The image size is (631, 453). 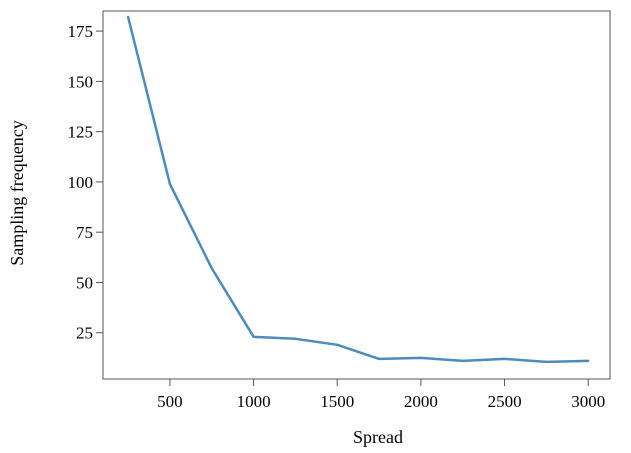 What do you see at coordinates (84, 232) in the screenshot?
I see `y-tick-label-2: 75` at bounding box center [84, 232].